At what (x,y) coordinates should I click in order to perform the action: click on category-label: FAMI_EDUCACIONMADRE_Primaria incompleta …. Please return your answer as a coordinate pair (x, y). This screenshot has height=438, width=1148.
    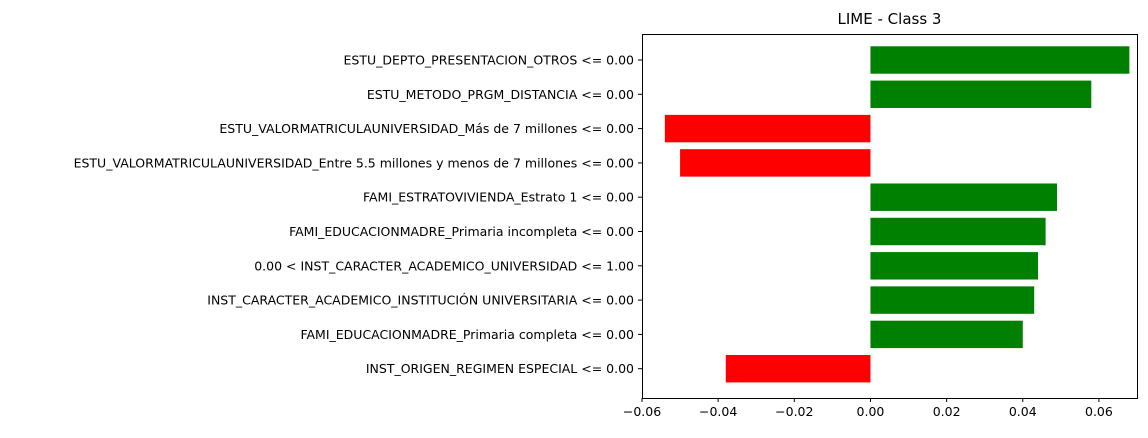
    Looking at the image, I should click on (461, 231).